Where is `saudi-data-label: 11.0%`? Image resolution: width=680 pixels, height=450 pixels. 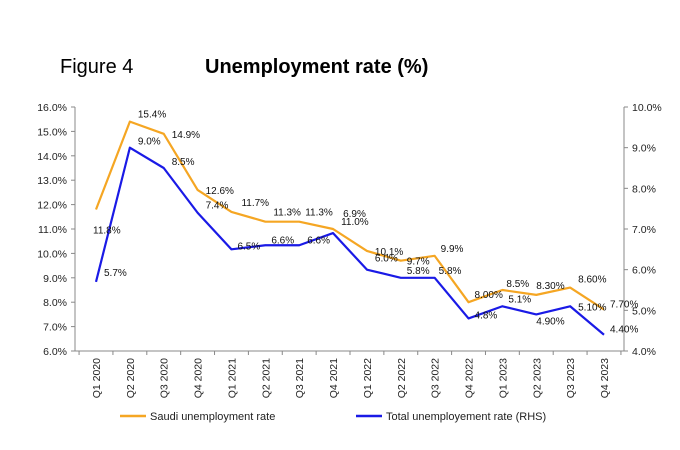 saudi-data-label: 11.0% is located at coordinates (355, 222).